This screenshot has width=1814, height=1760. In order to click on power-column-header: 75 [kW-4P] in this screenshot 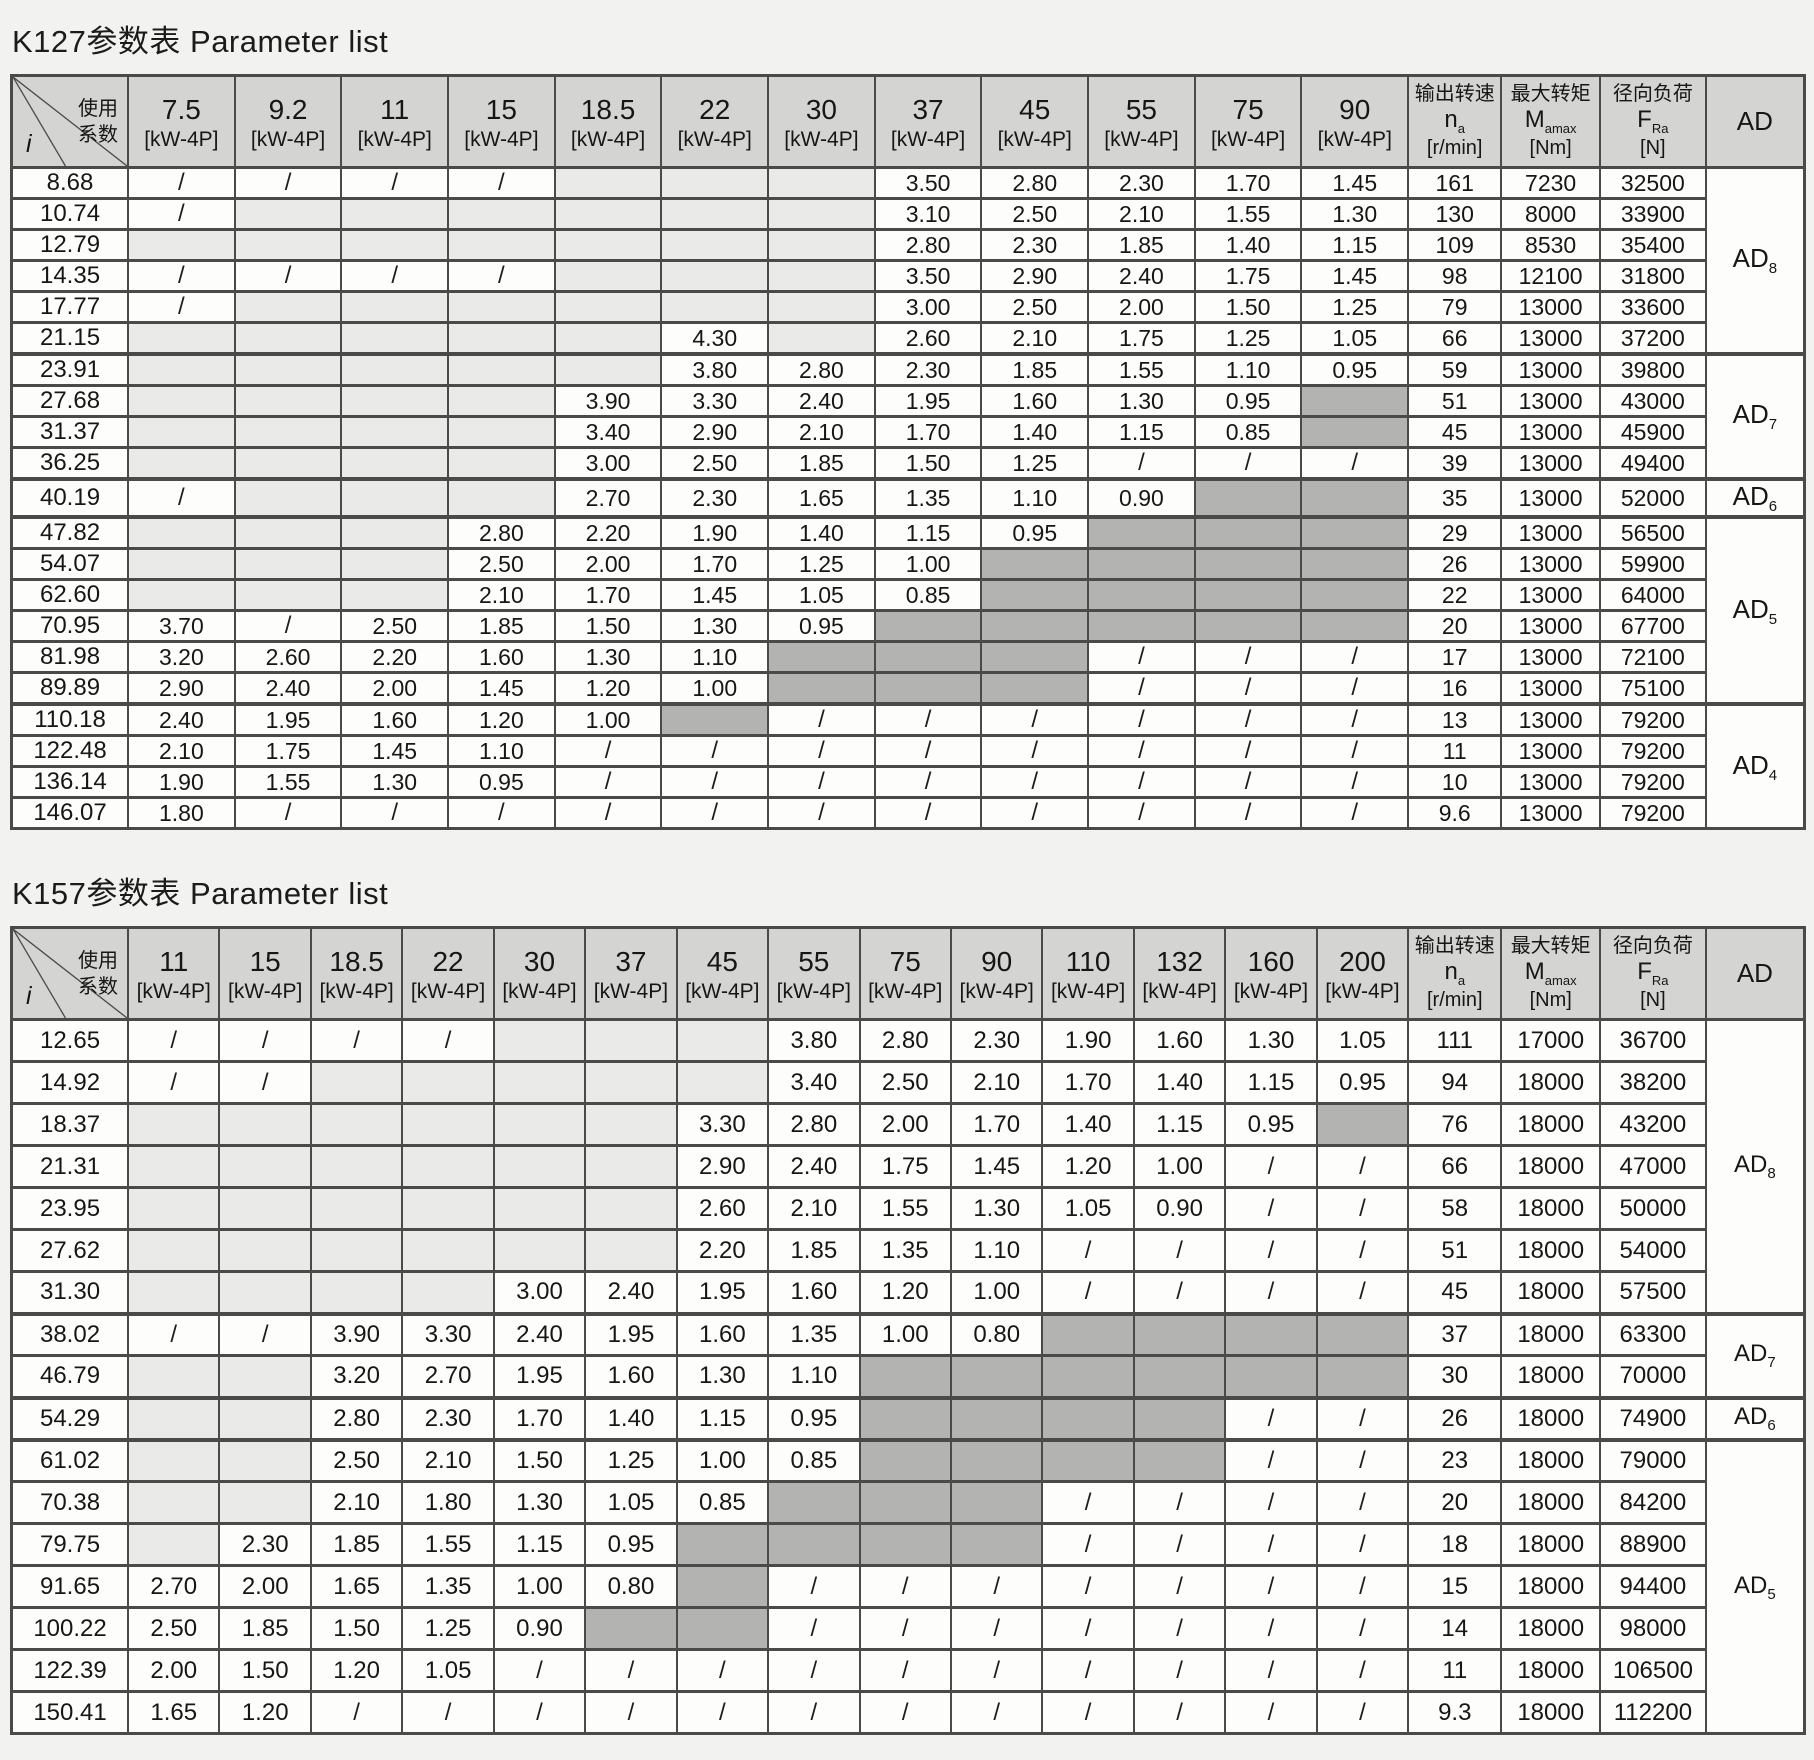, I will do `click(905, 974)`.